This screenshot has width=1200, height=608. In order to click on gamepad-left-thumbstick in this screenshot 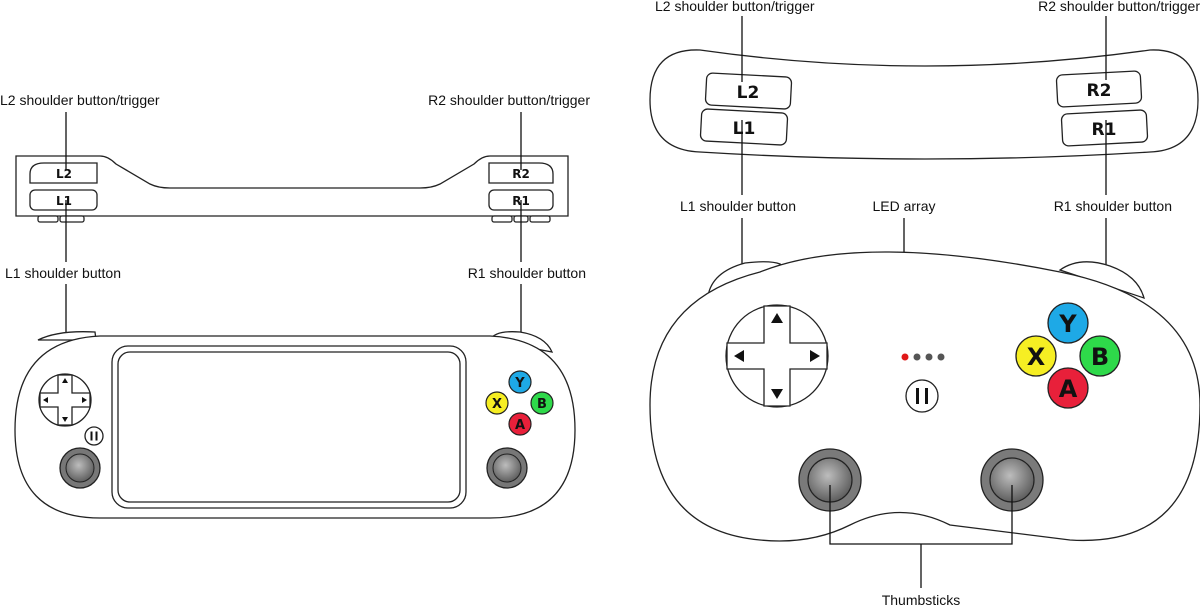, I will do `click(830, 480)`.